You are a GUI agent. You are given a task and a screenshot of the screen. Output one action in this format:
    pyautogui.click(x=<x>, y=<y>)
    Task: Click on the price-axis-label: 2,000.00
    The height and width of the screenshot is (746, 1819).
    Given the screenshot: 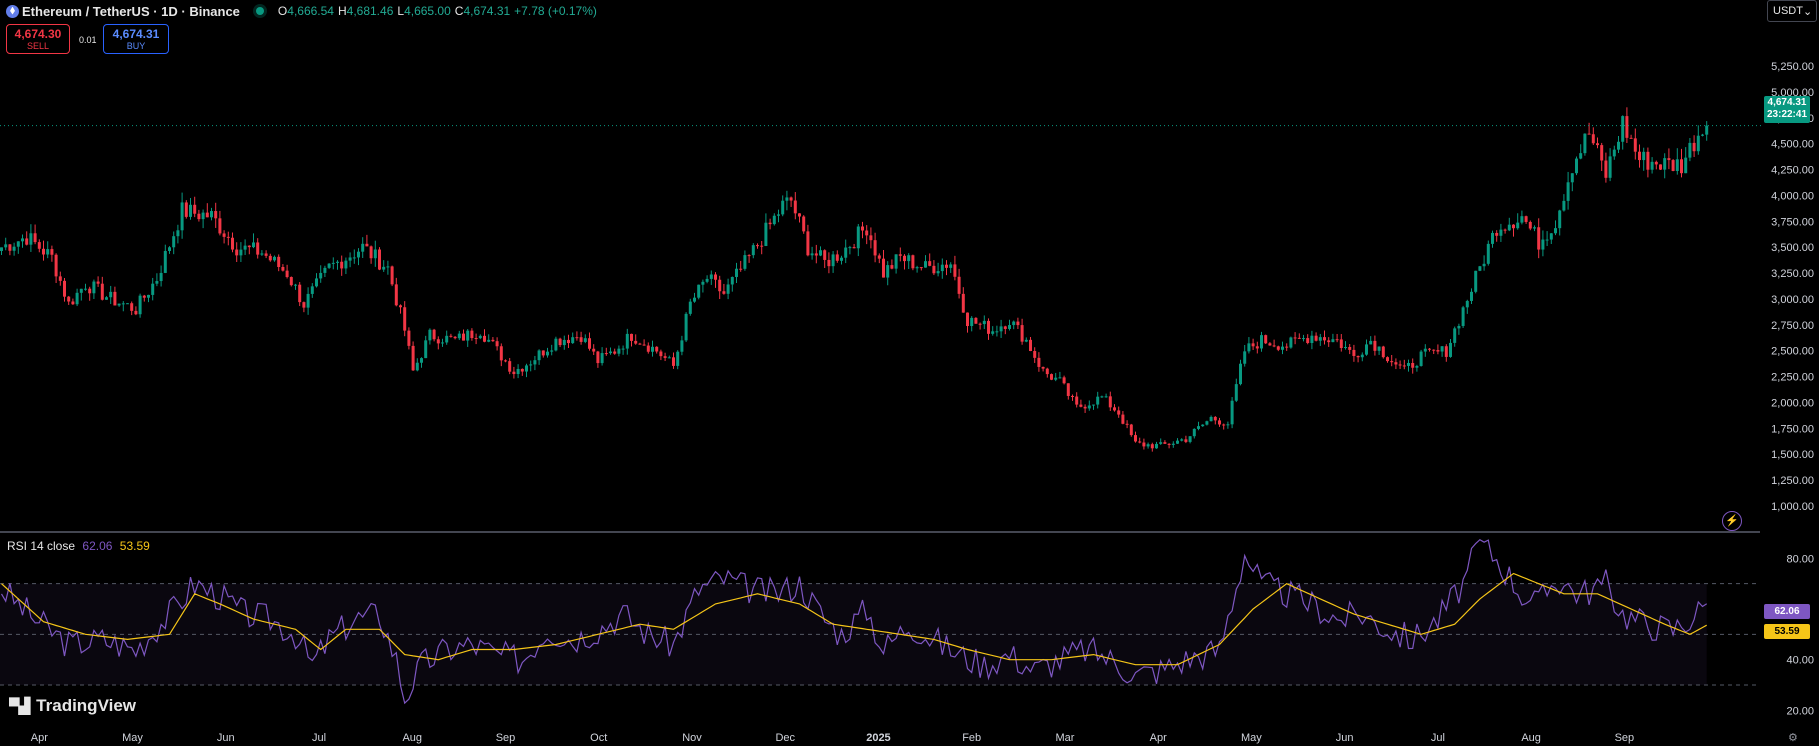 What is the action you would take?
    pyautogui.click(x=1792, y=403)
    